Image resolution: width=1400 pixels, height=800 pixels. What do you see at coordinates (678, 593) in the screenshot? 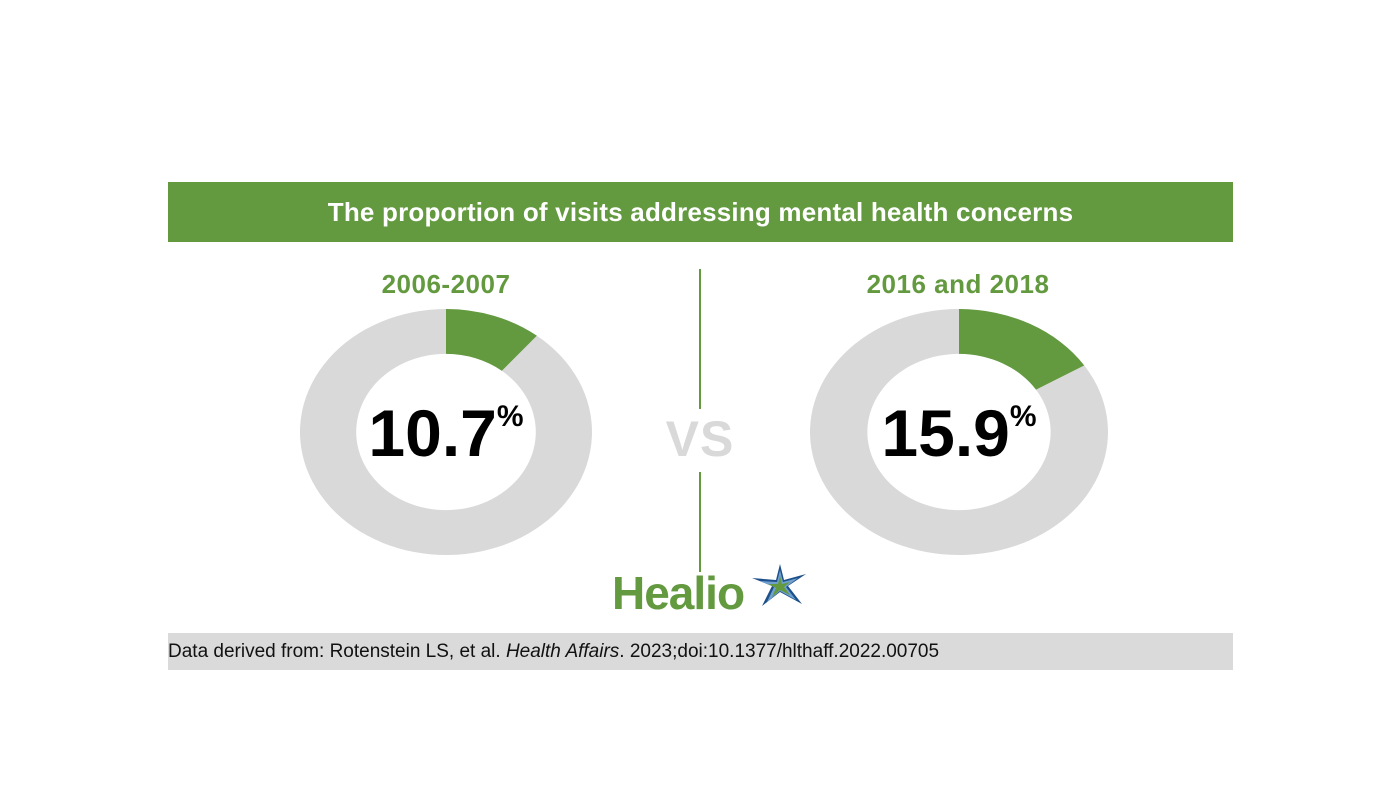
I see `logo-text: Healio` at bounding box center [678, 593].